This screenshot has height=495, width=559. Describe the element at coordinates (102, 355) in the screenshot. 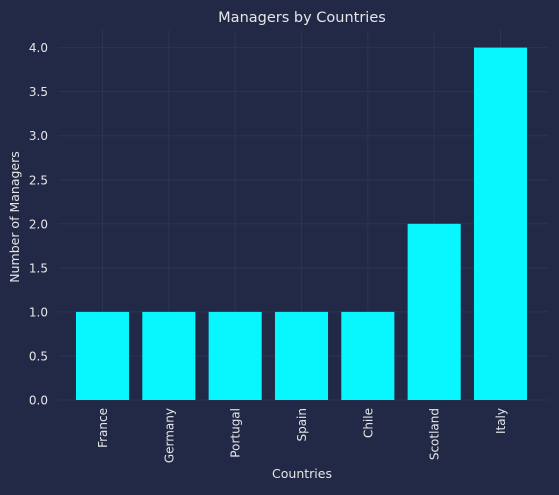

I see `bar-france` at that location.